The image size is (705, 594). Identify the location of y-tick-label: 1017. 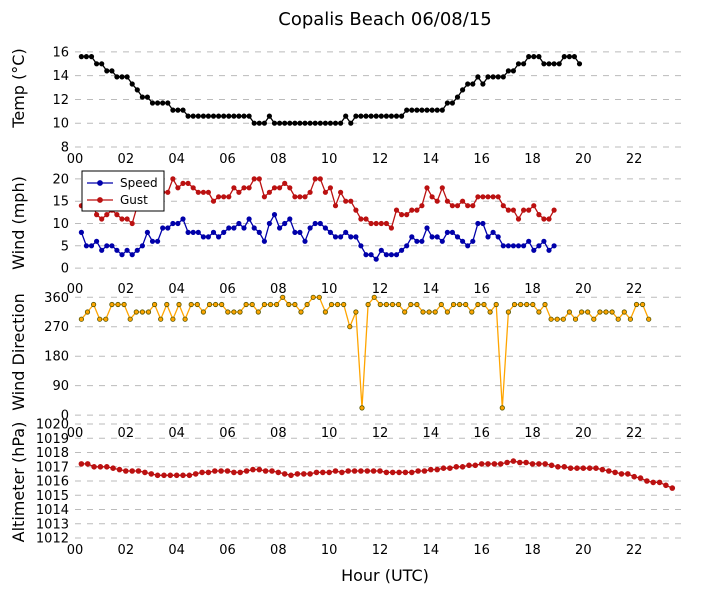
(52, 467).